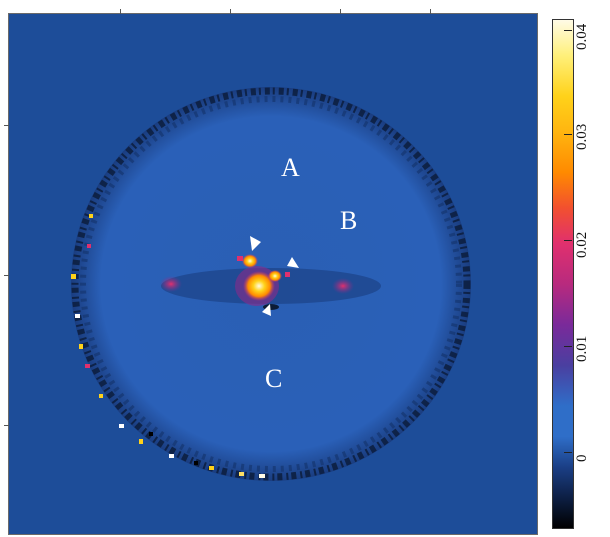  I want to click on colorbar, so click(563, 274).